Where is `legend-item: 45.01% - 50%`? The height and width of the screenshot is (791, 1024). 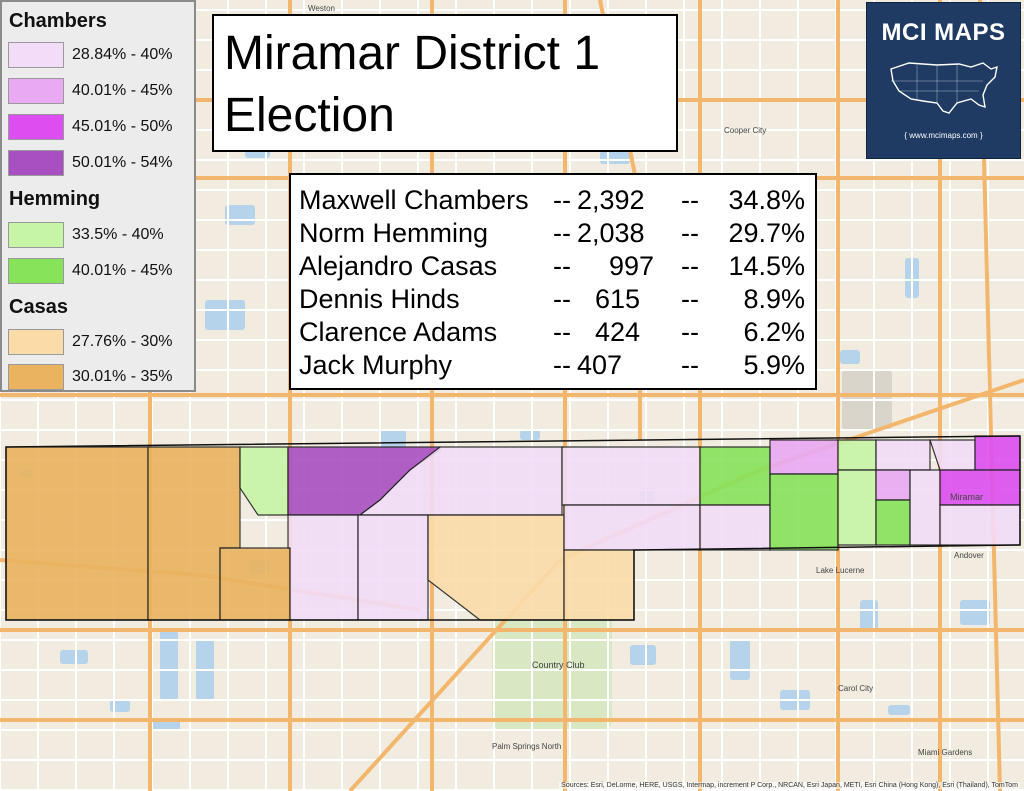 legend-item: 45.01% - 50% is located at coordinates (101, 127).